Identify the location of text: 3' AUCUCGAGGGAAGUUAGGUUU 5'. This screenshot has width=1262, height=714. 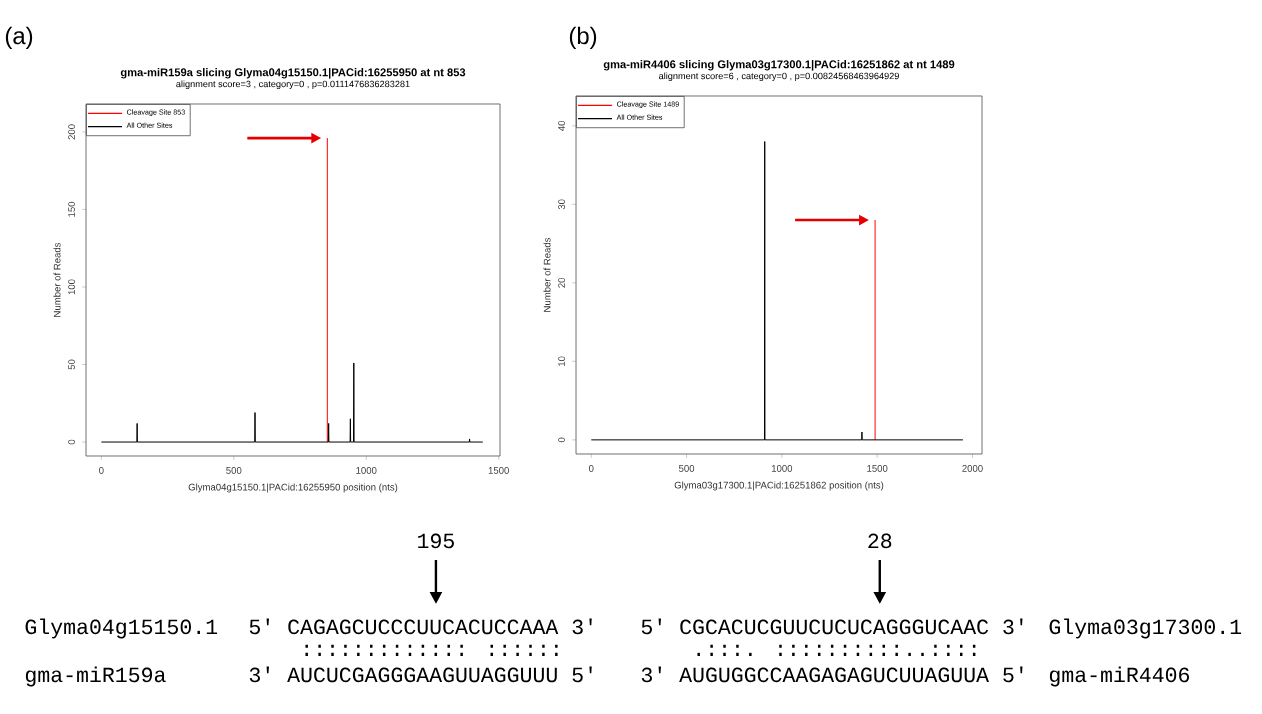
(420, 674).